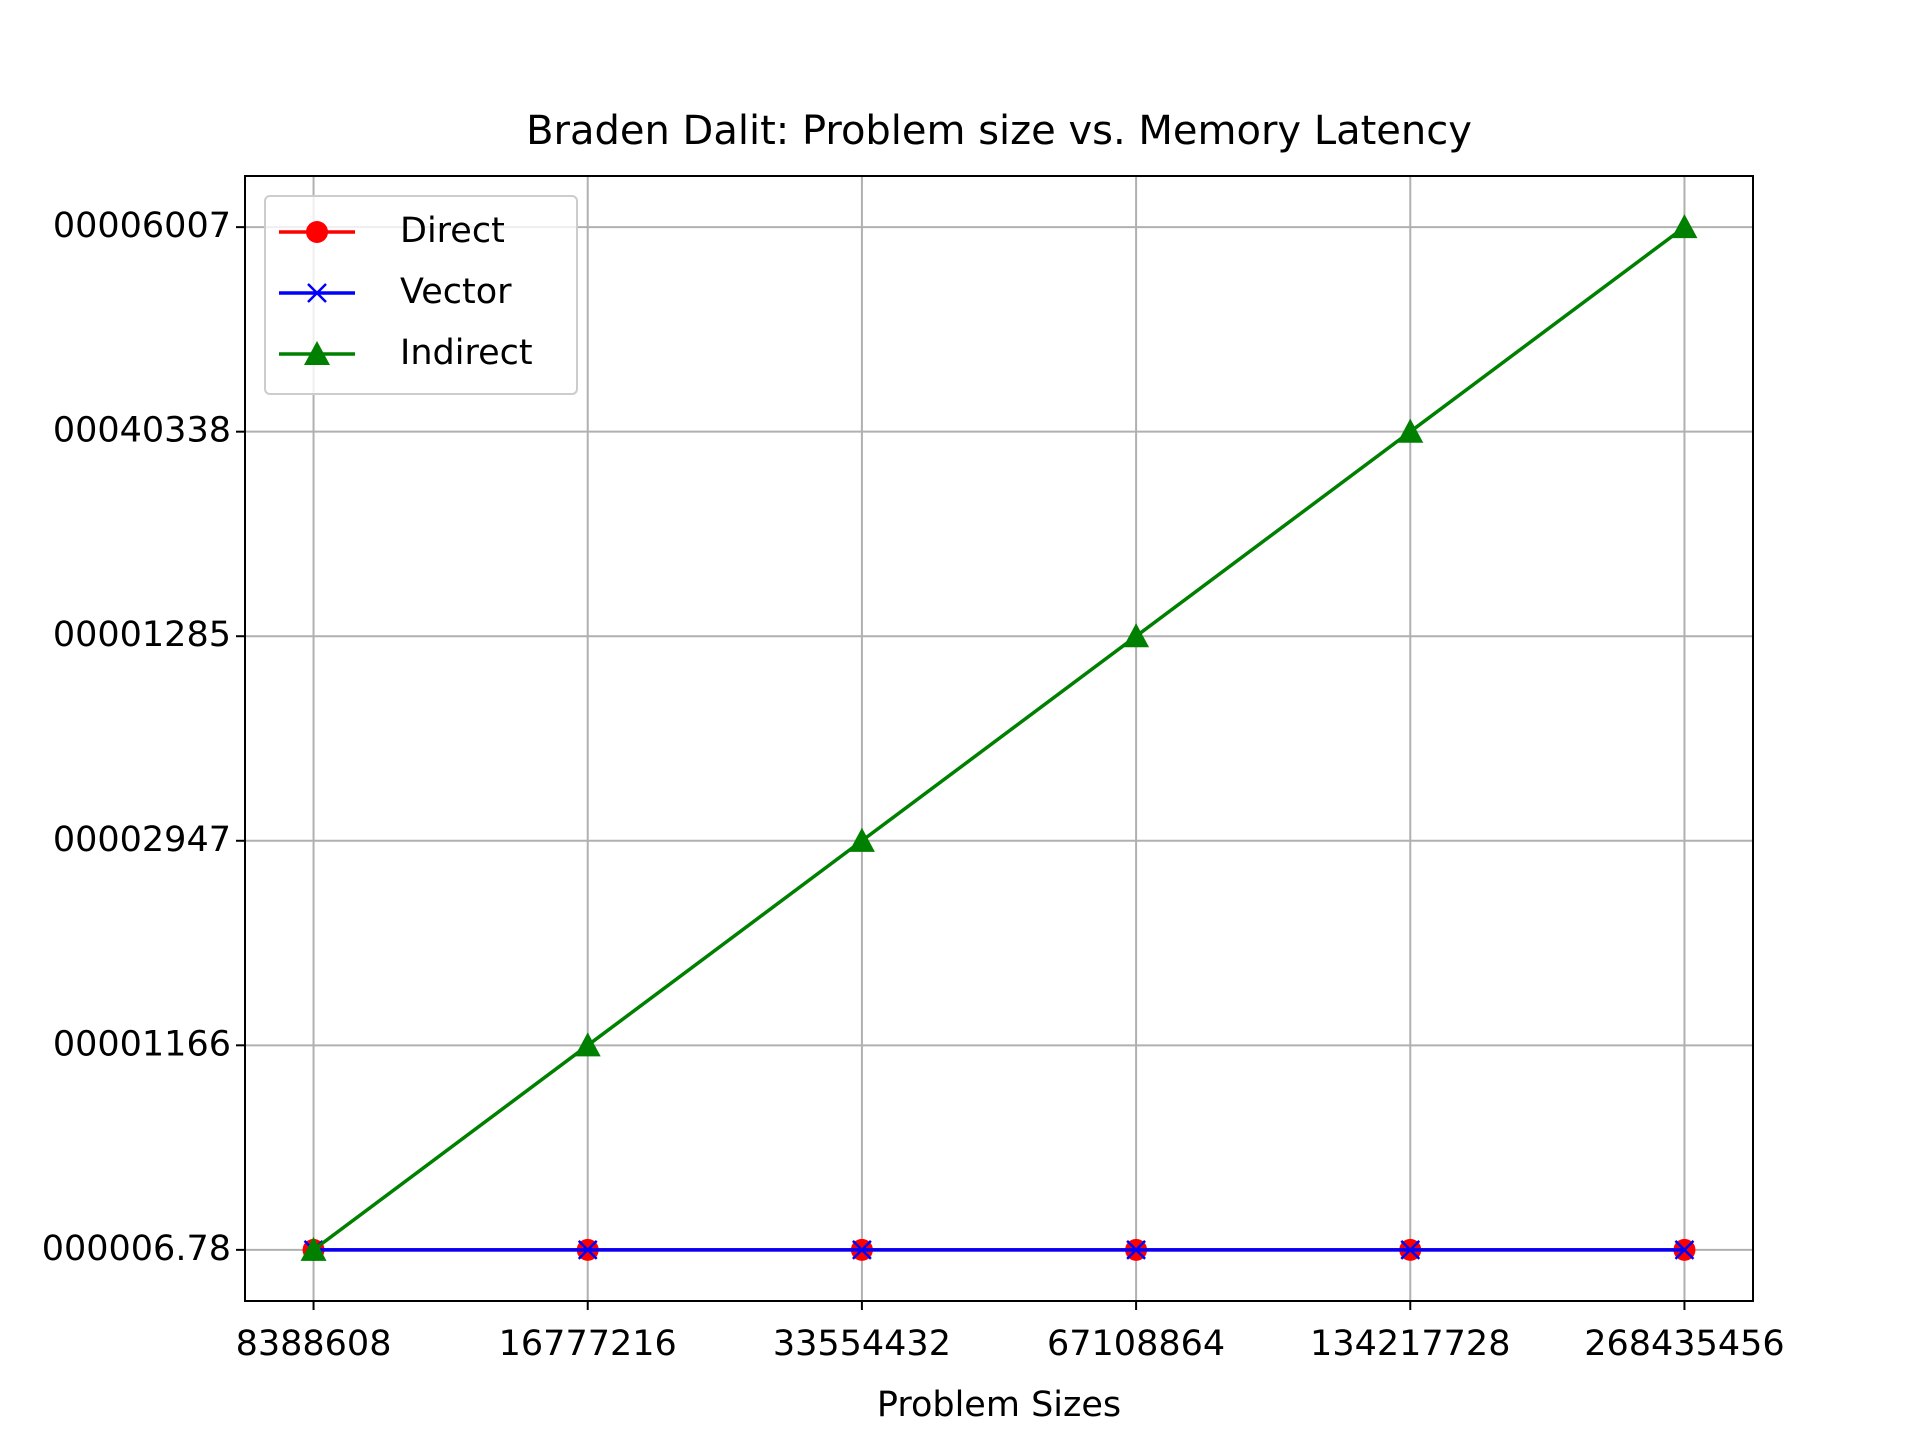 The height and width of the screenshot is (1440, 1920). Describe the element at coordinates (142, 840) in the screenshot. I see `y-tick-label: 00002947` at that location.